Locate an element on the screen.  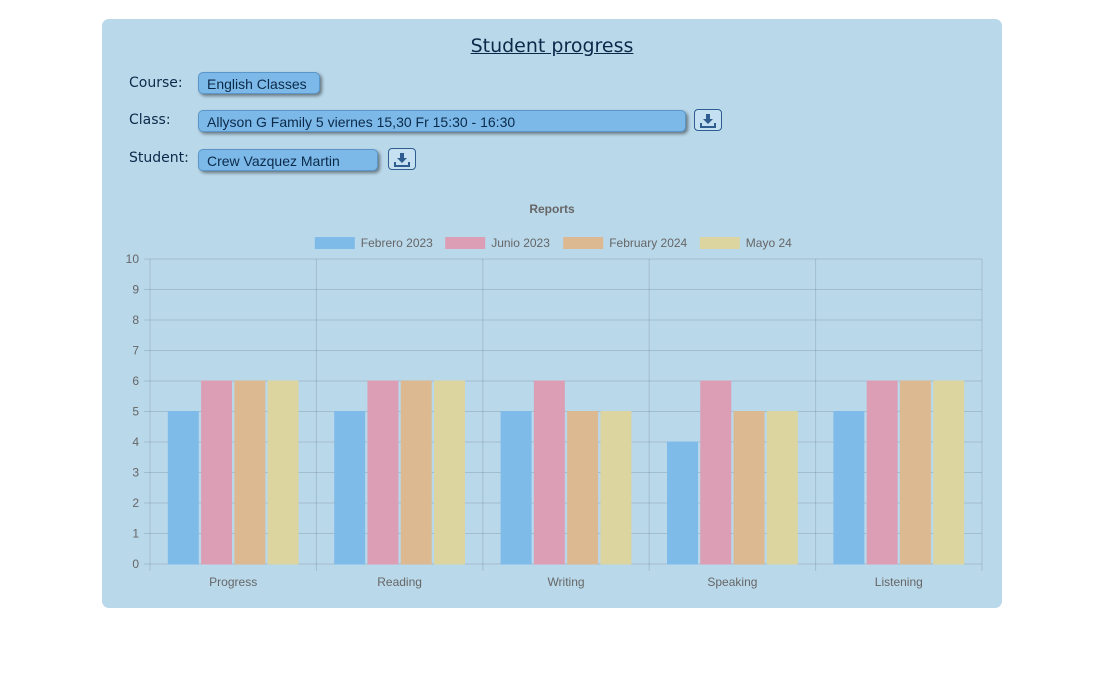
student-select: Crew Vazquez Martin is located at coordinates (288, 160).